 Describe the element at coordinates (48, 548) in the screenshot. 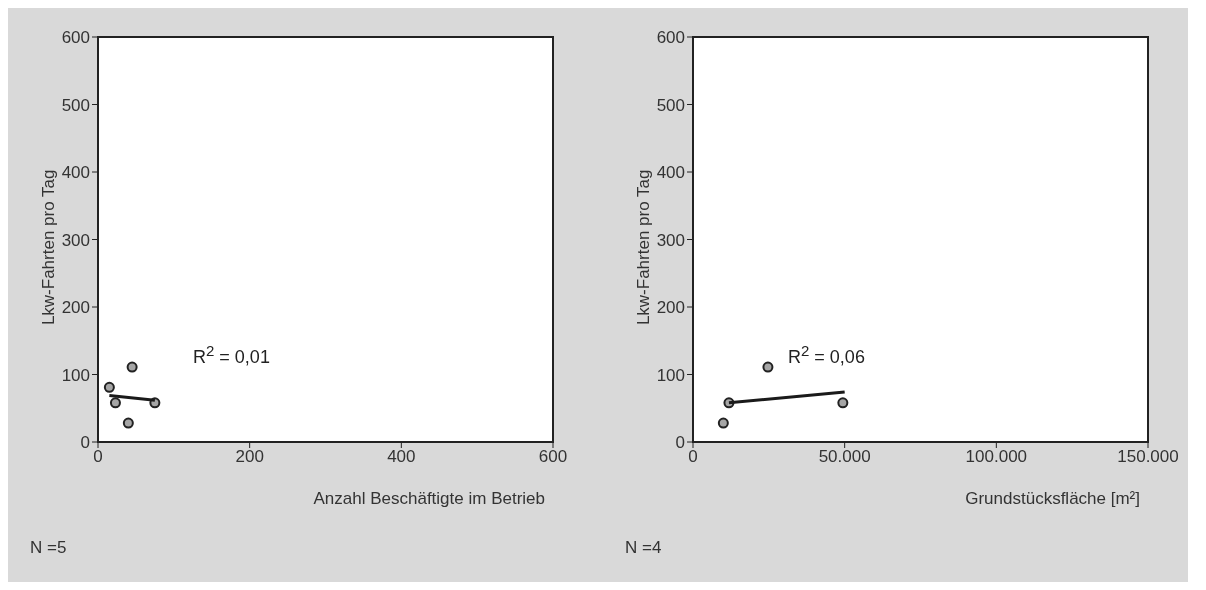

I see `text: N =5` at that location.